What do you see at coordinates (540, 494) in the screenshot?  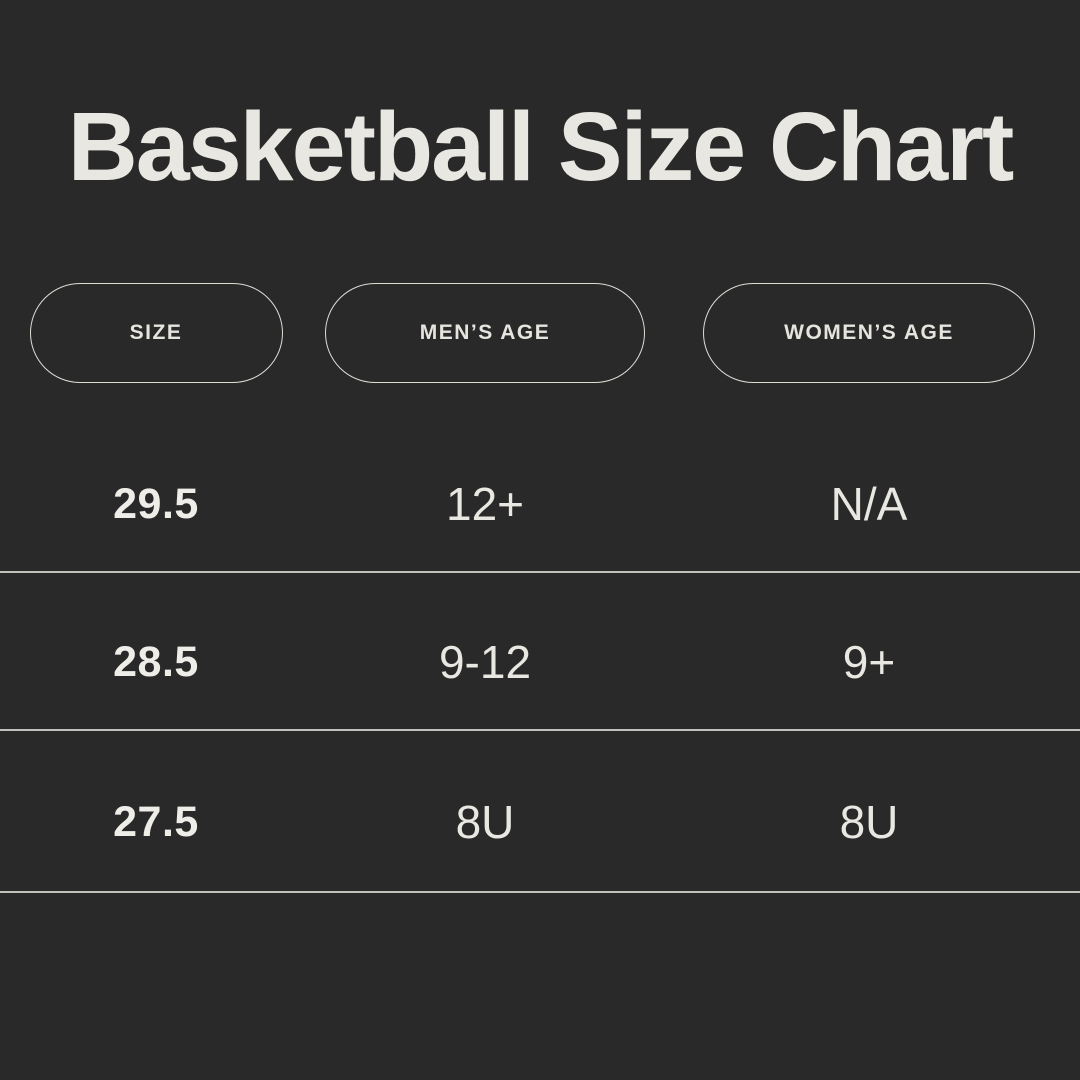 I see `table-row: 29.5 12+ N/A` at bounding box center [540, 494].